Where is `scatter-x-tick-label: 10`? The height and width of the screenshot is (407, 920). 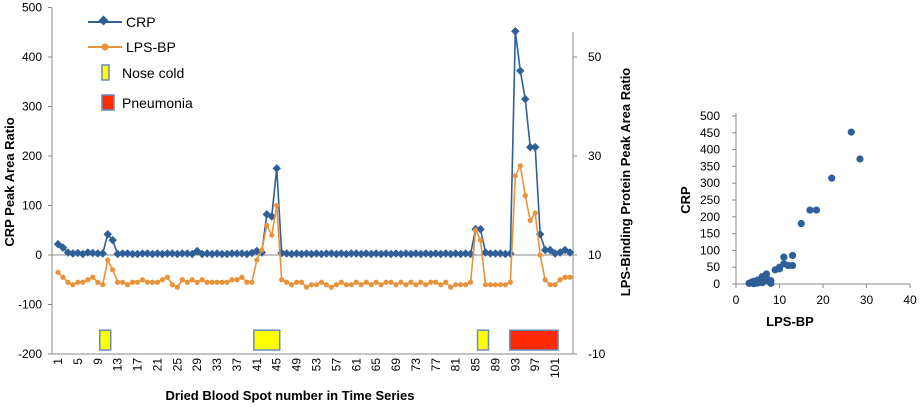 scatter-x-tick-label: 10 is located at coordinates (780, 300).